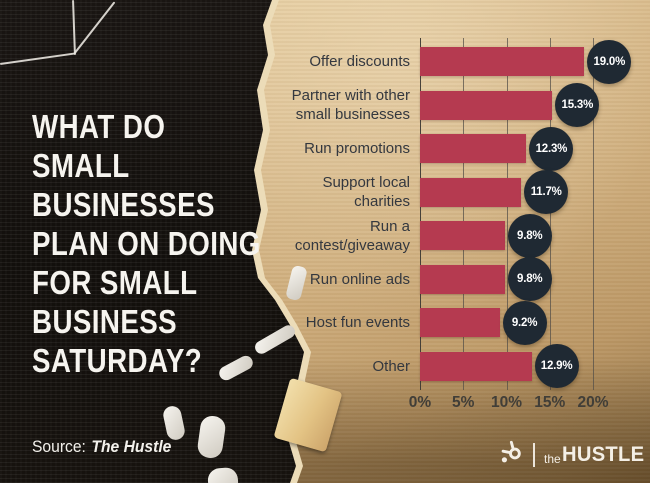  Describe the element at coordinates (359, 279) in the screenshot. I see `category-label: Run online ads` at that location.